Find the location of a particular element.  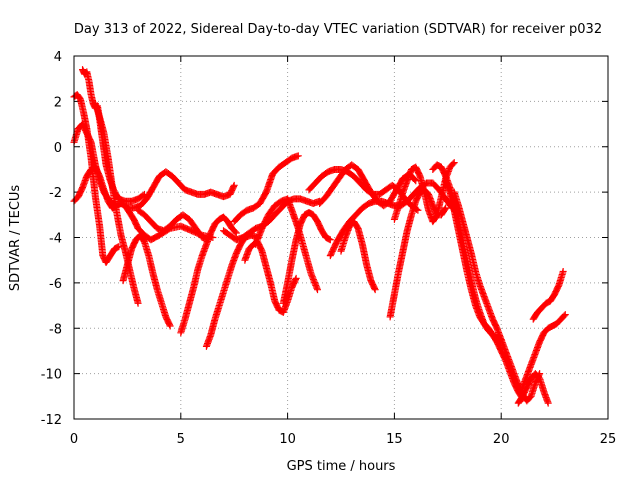

x-axis-label: GPS time / hours is located at coordinates (341, 466).